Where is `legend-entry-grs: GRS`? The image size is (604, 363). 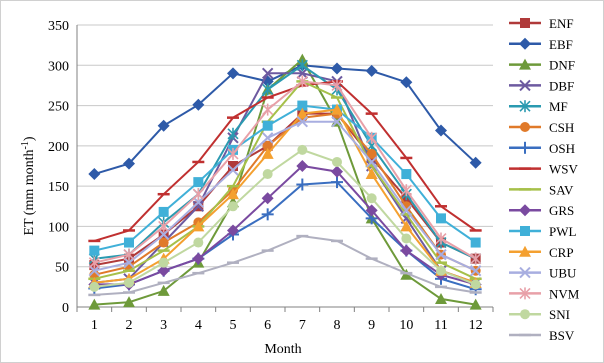 legend-entry-grs: GRS is located at coordinates (541, 210).